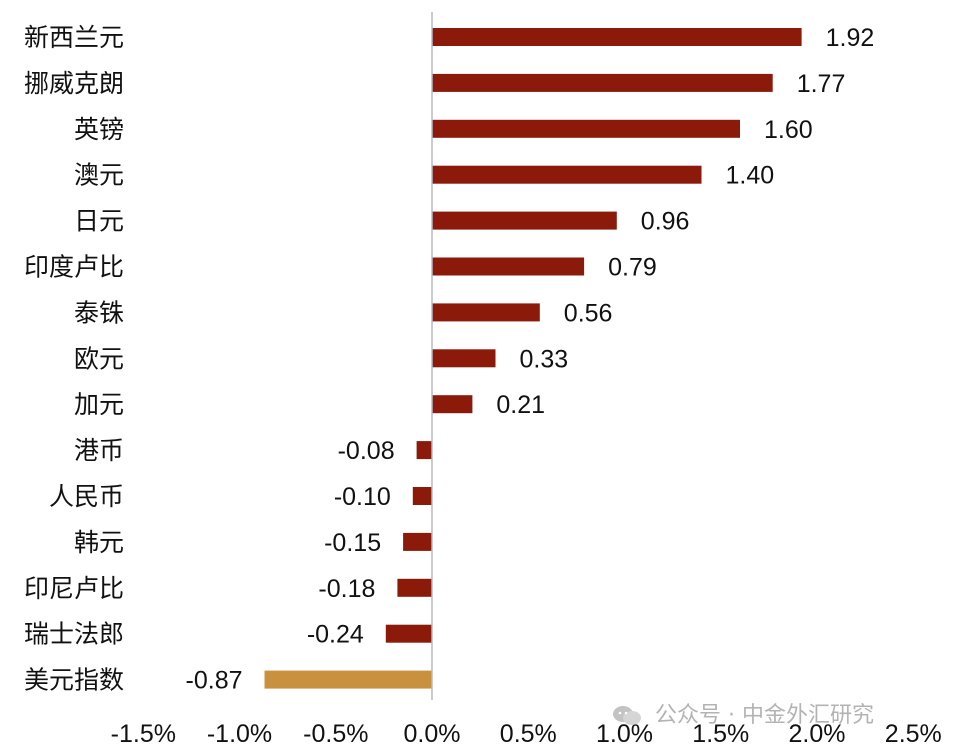 Image resolution: width=970 pixels, height=756 pixels. Describe the element at coordinates (99, 358) in the screenshot. I see `category-label-7: 欧元` at that location.